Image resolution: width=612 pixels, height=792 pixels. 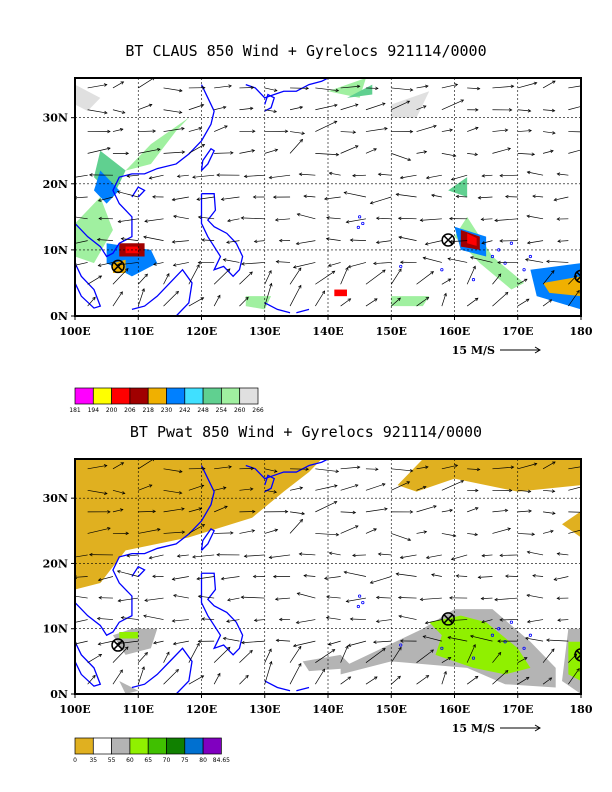 I want to click on lon-tick-label: 150E, so click(x=391, y=709).